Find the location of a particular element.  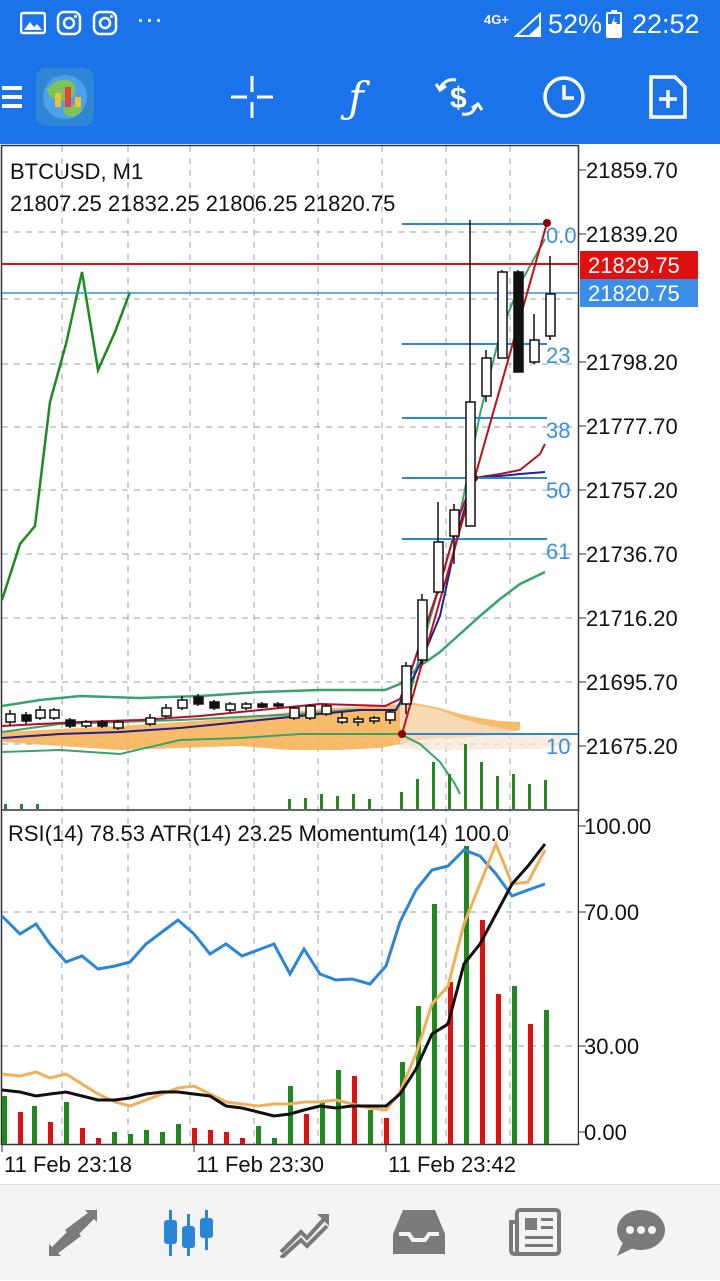

nav-quotes is located at coordinates (73, 1233).